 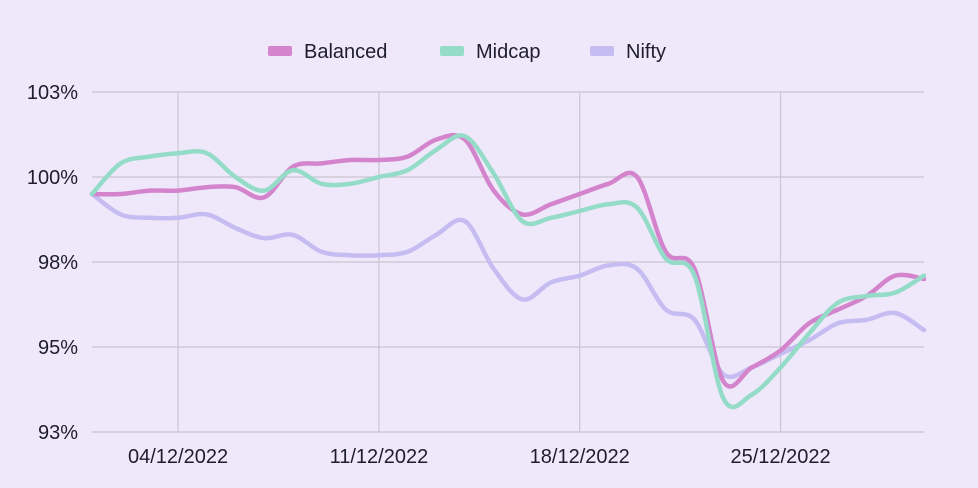 What do you see at coordinates (379, 457) in the screenshot?
I see `x-tick-label: 11/12/2022` at bounding box center [379, 457].